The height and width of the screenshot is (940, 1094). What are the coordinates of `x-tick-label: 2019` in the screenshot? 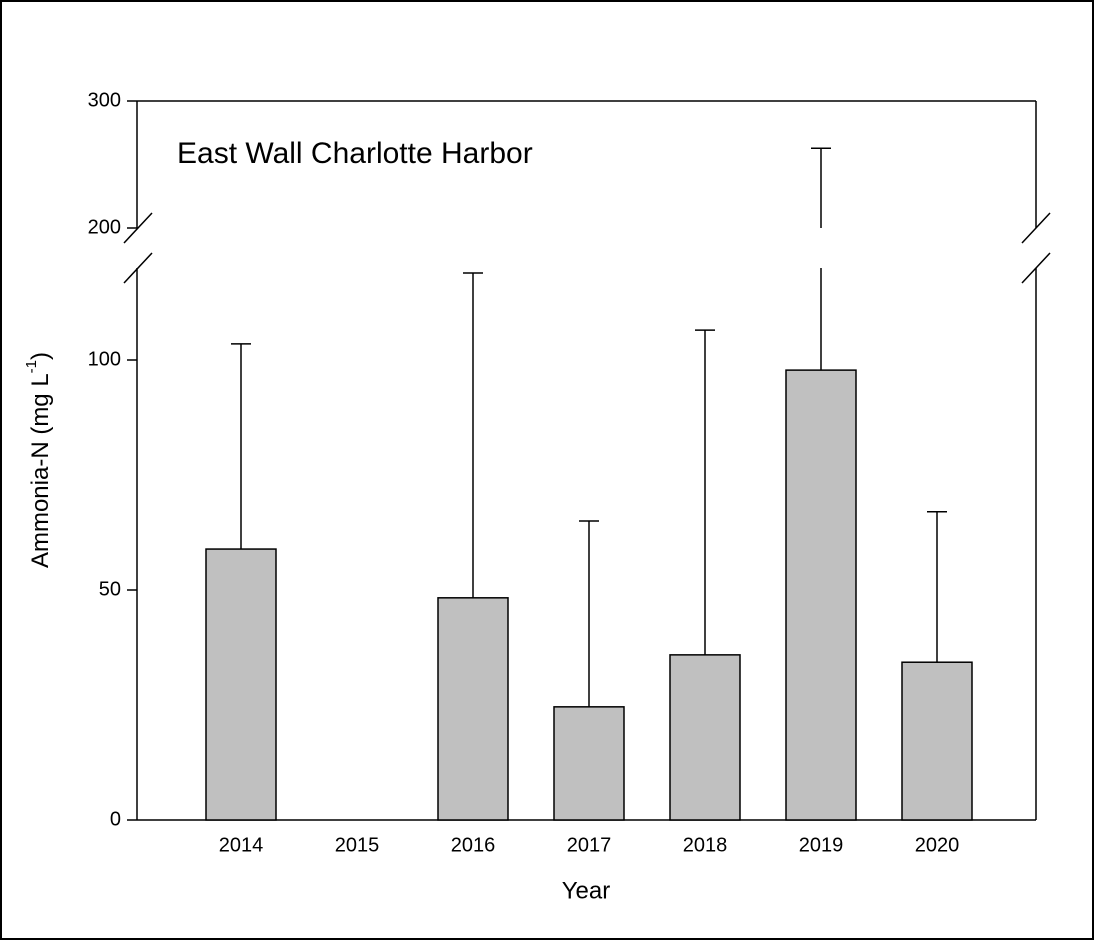 It's located at (821, 845).